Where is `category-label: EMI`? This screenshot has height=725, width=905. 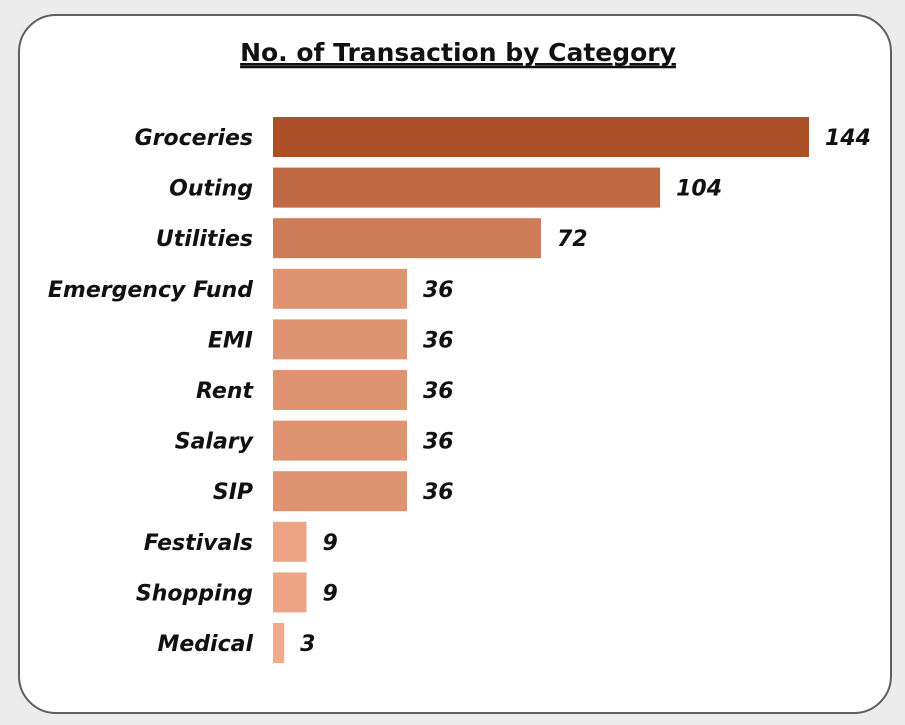
category-label: EMI is located at coordinates (230, 340).